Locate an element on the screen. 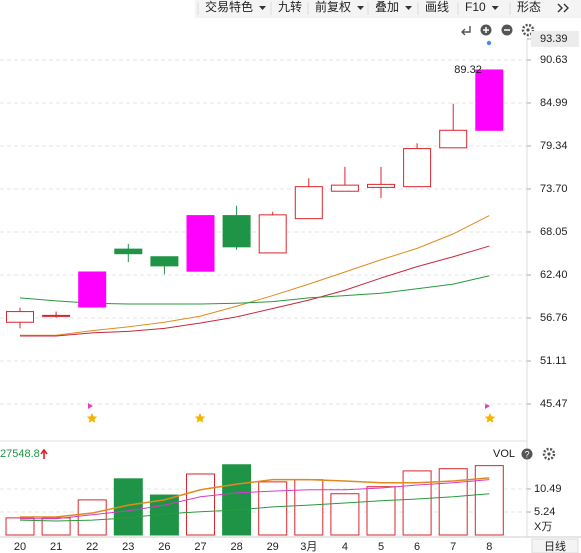 Image resolution: width=581 pixels, height=553 pixels. y-tick-label: 51.11 is located at coordinates (553, 361).